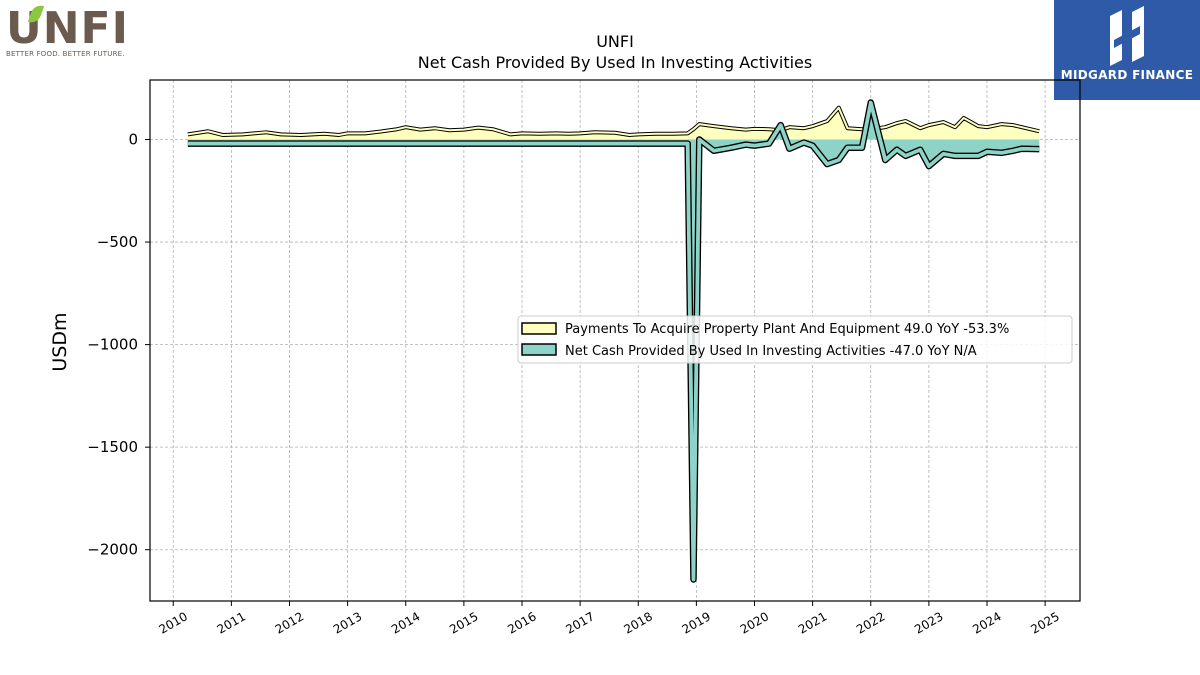  I want to click on y-tick-label: −1000, so click(112, 345).